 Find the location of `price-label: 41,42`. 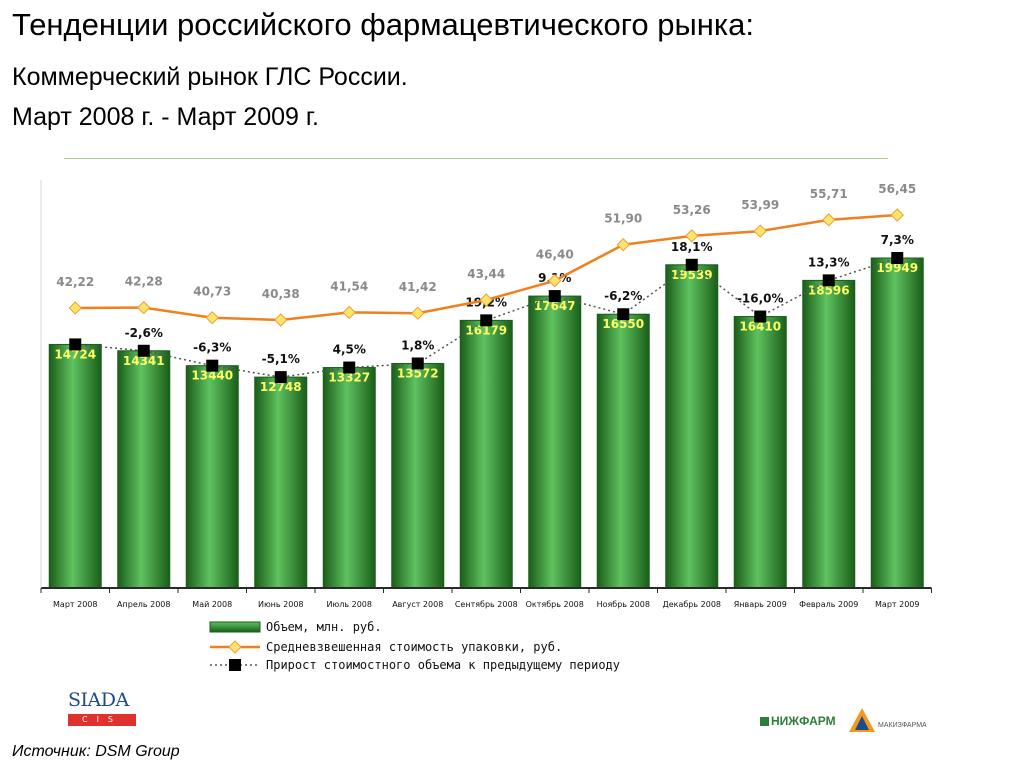

price-label: 41,42 is located at coordinates (418, 287).